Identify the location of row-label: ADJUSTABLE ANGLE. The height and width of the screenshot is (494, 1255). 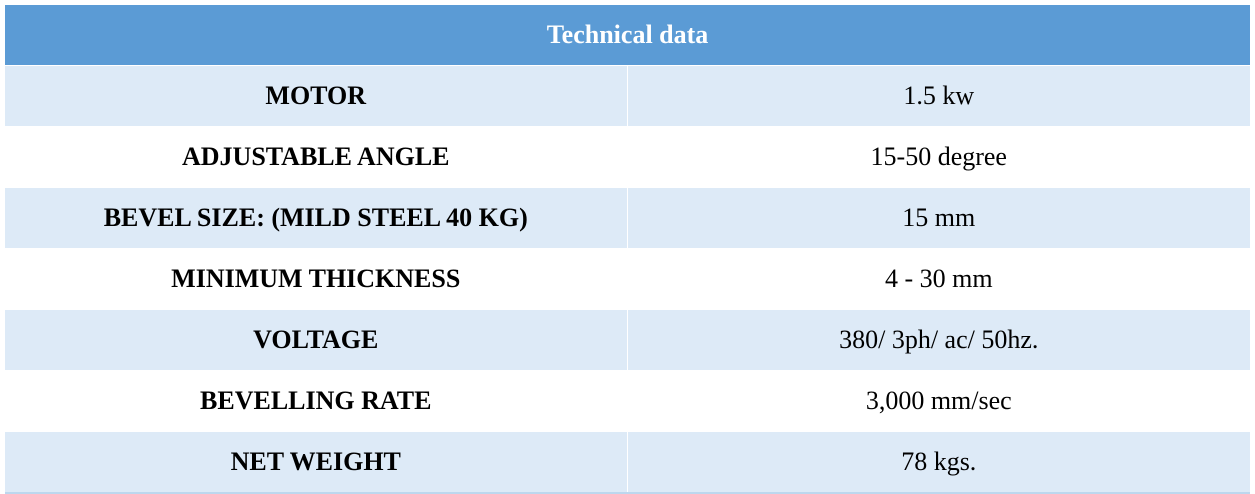
(316, 157).